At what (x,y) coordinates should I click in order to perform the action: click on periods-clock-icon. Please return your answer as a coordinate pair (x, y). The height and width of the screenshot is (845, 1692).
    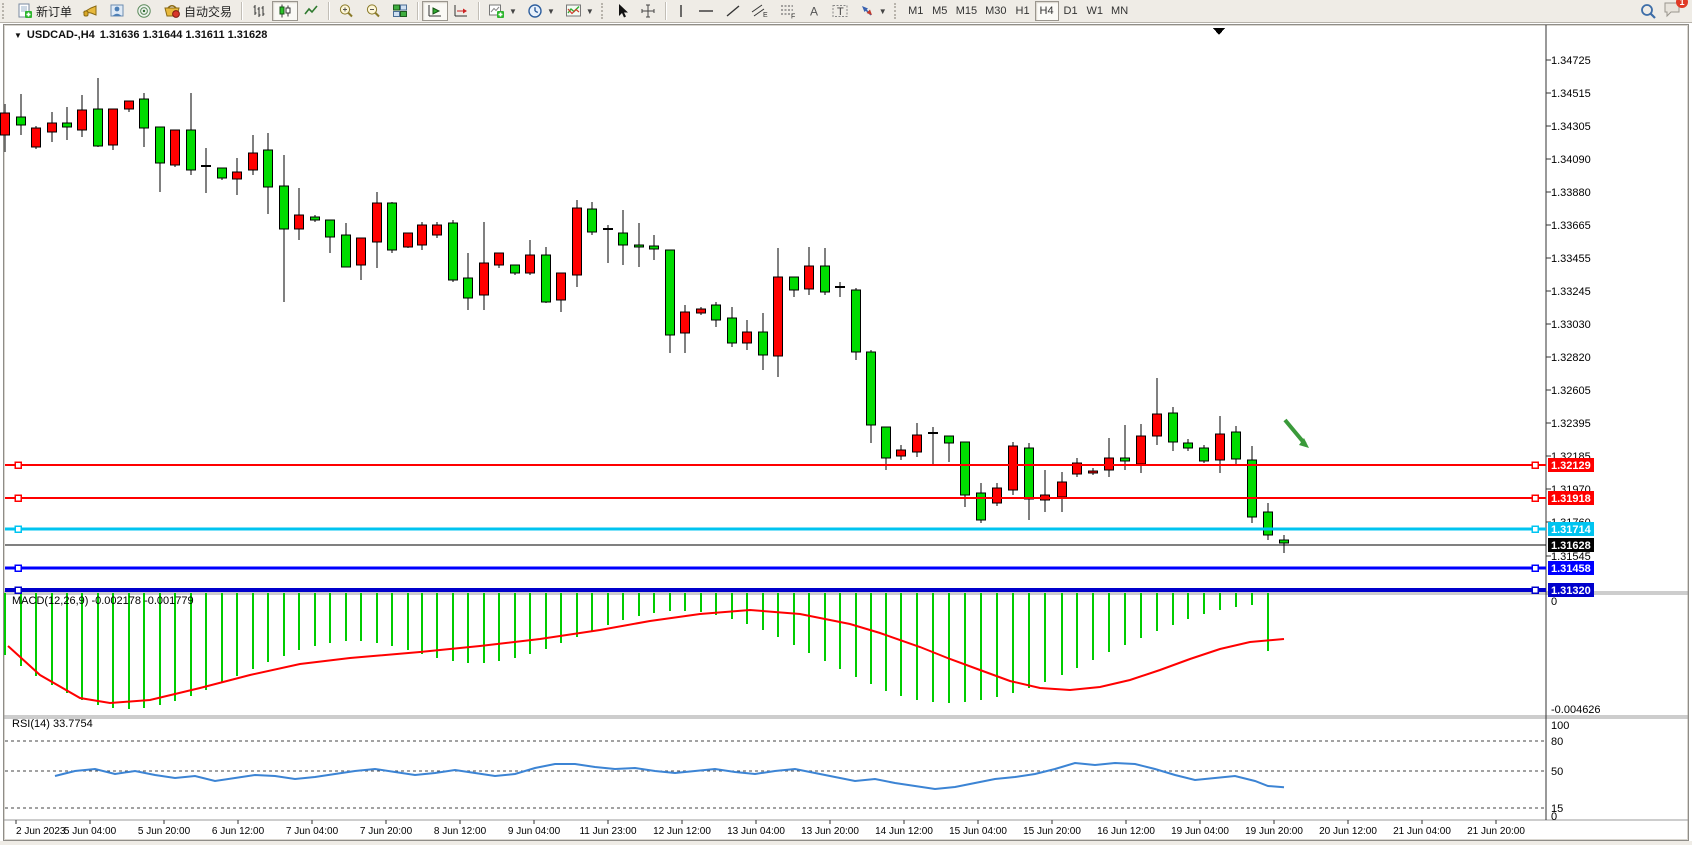
    Looking at the image, I should click on (535, 11).